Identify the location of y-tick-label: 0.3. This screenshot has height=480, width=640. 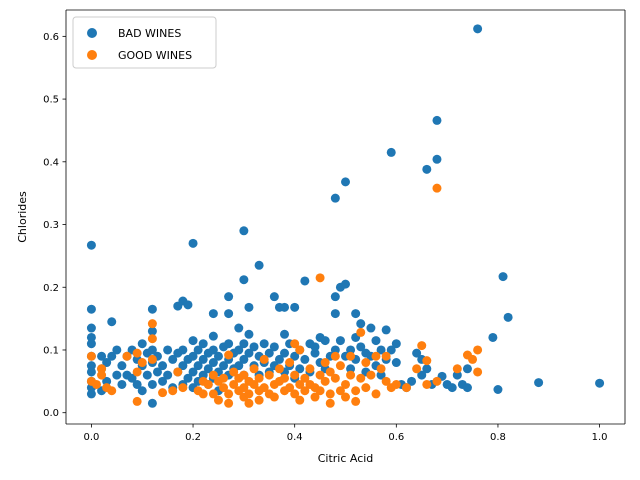
(51, 225).